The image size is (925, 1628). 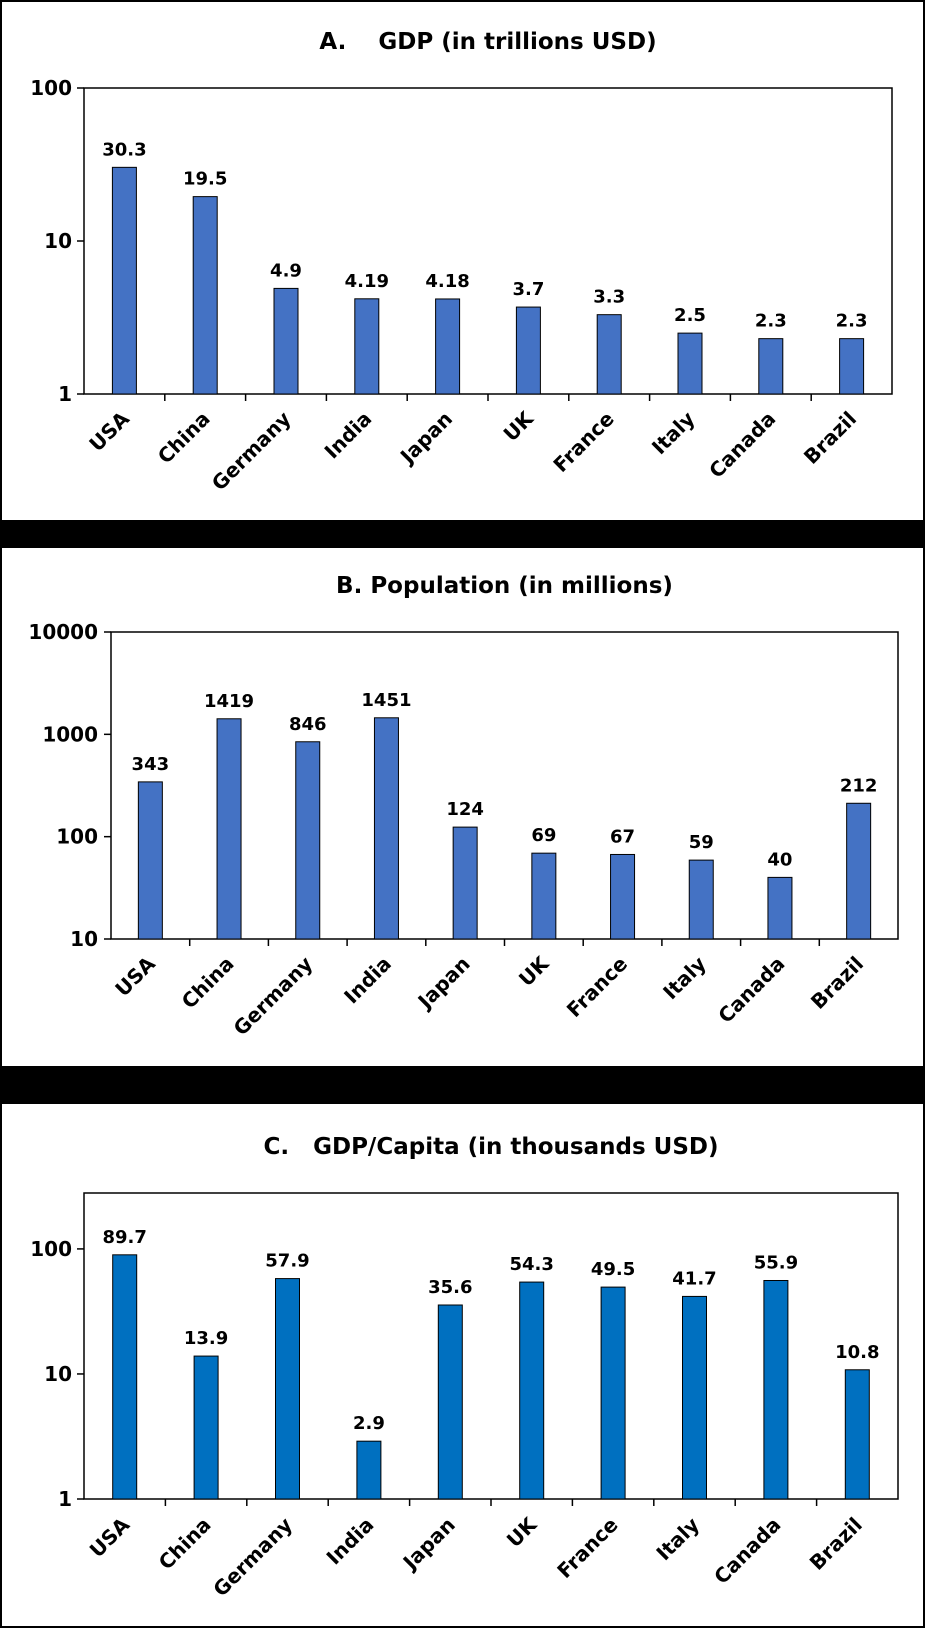 What do you see at coordinates (528, 289) in the screenshot?
I see `data-label-uk: 3.7` at bounding box center [528, 289].